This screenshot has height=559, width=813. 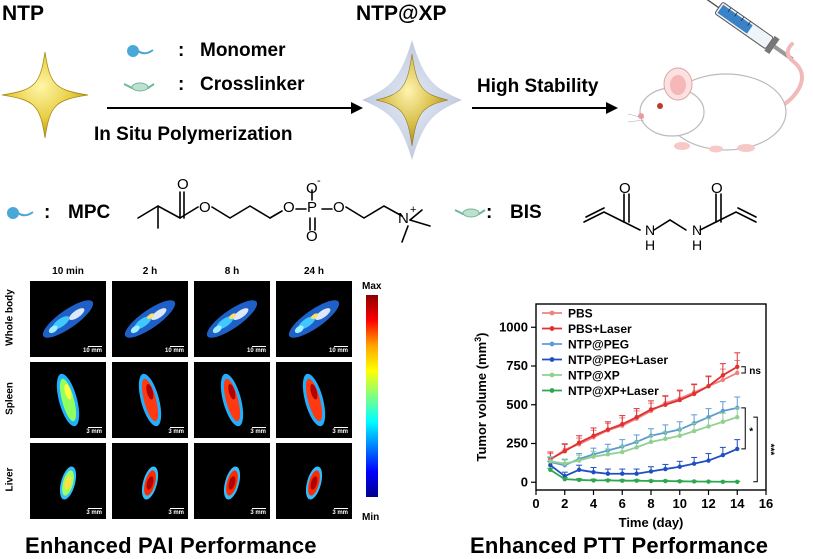 What do you see at coordinates (650, 245) in the screenshot?
I see `chem-h-left: H` at bounding box center [650, 245].